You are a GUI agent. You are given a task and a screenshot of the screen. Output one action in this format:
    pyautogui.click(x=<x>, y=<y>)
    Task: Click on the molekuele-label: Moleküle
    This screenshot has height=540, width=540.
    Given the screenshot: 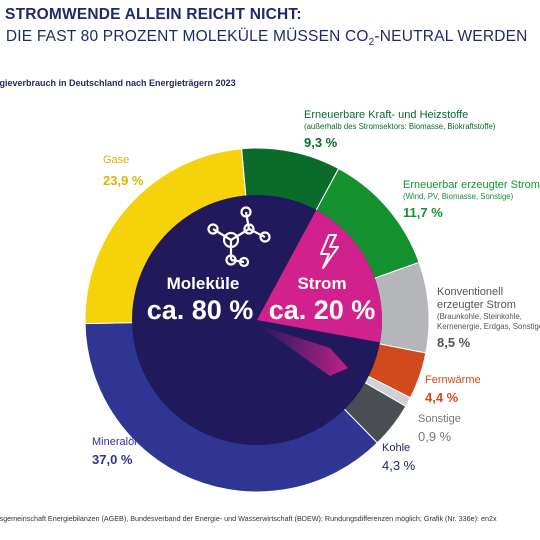 What is the action you would take?
    pyautogui.click(x=203, y=283)
    